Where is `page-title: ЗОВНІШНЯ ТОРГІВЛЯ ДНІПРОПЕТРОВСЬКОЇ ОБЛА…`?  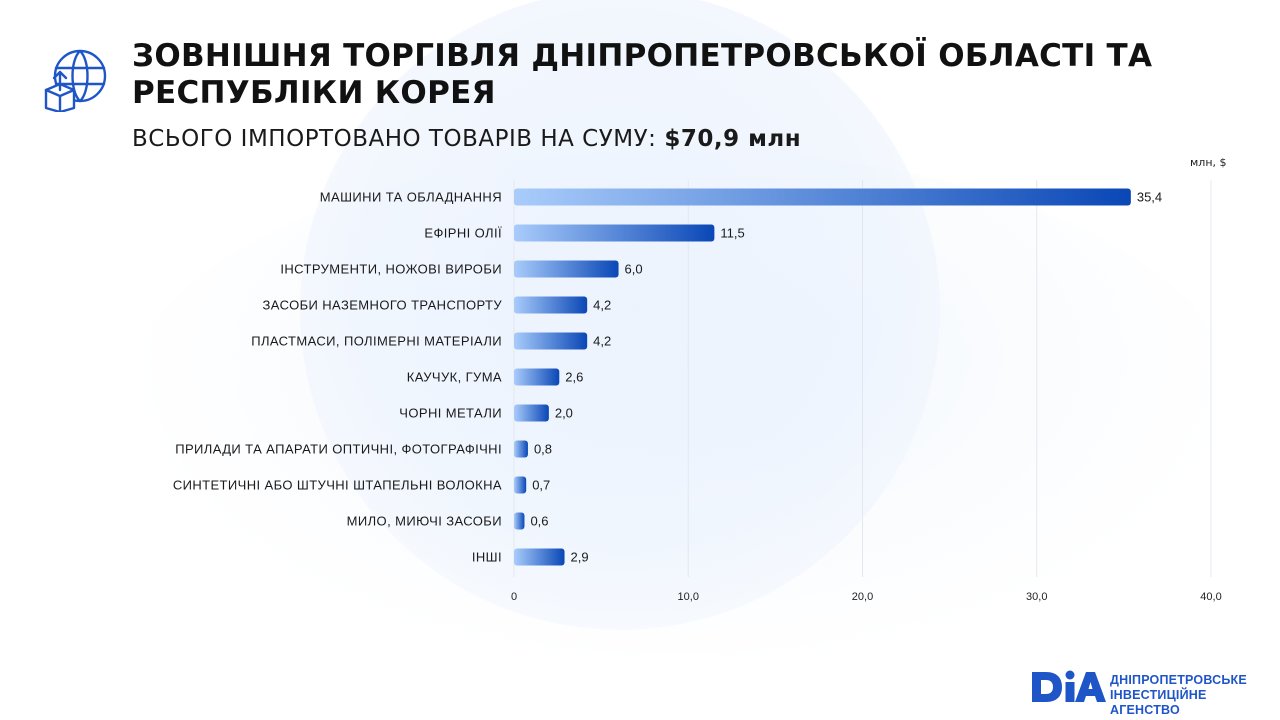
page-title: ЗОВНІШНЯ ТОРГІВЛЯ ДНІПРОПЕТРОВСЬКОЇ ОБЛА… is located at coordinates (642, 74).